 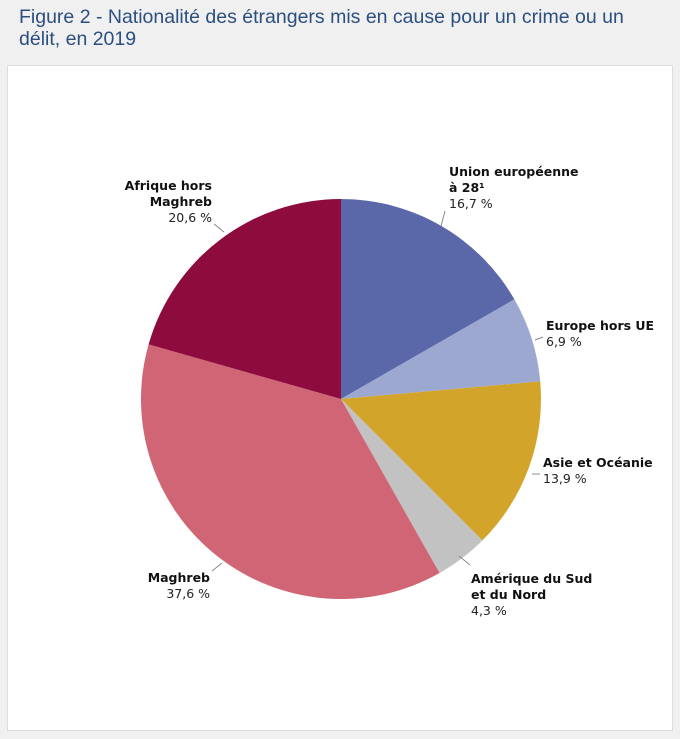 What do you see at coordinates (190, 217) in the screenshot?
I see `slice-value-label: 20,6 %` at bounding box center [190, 217].